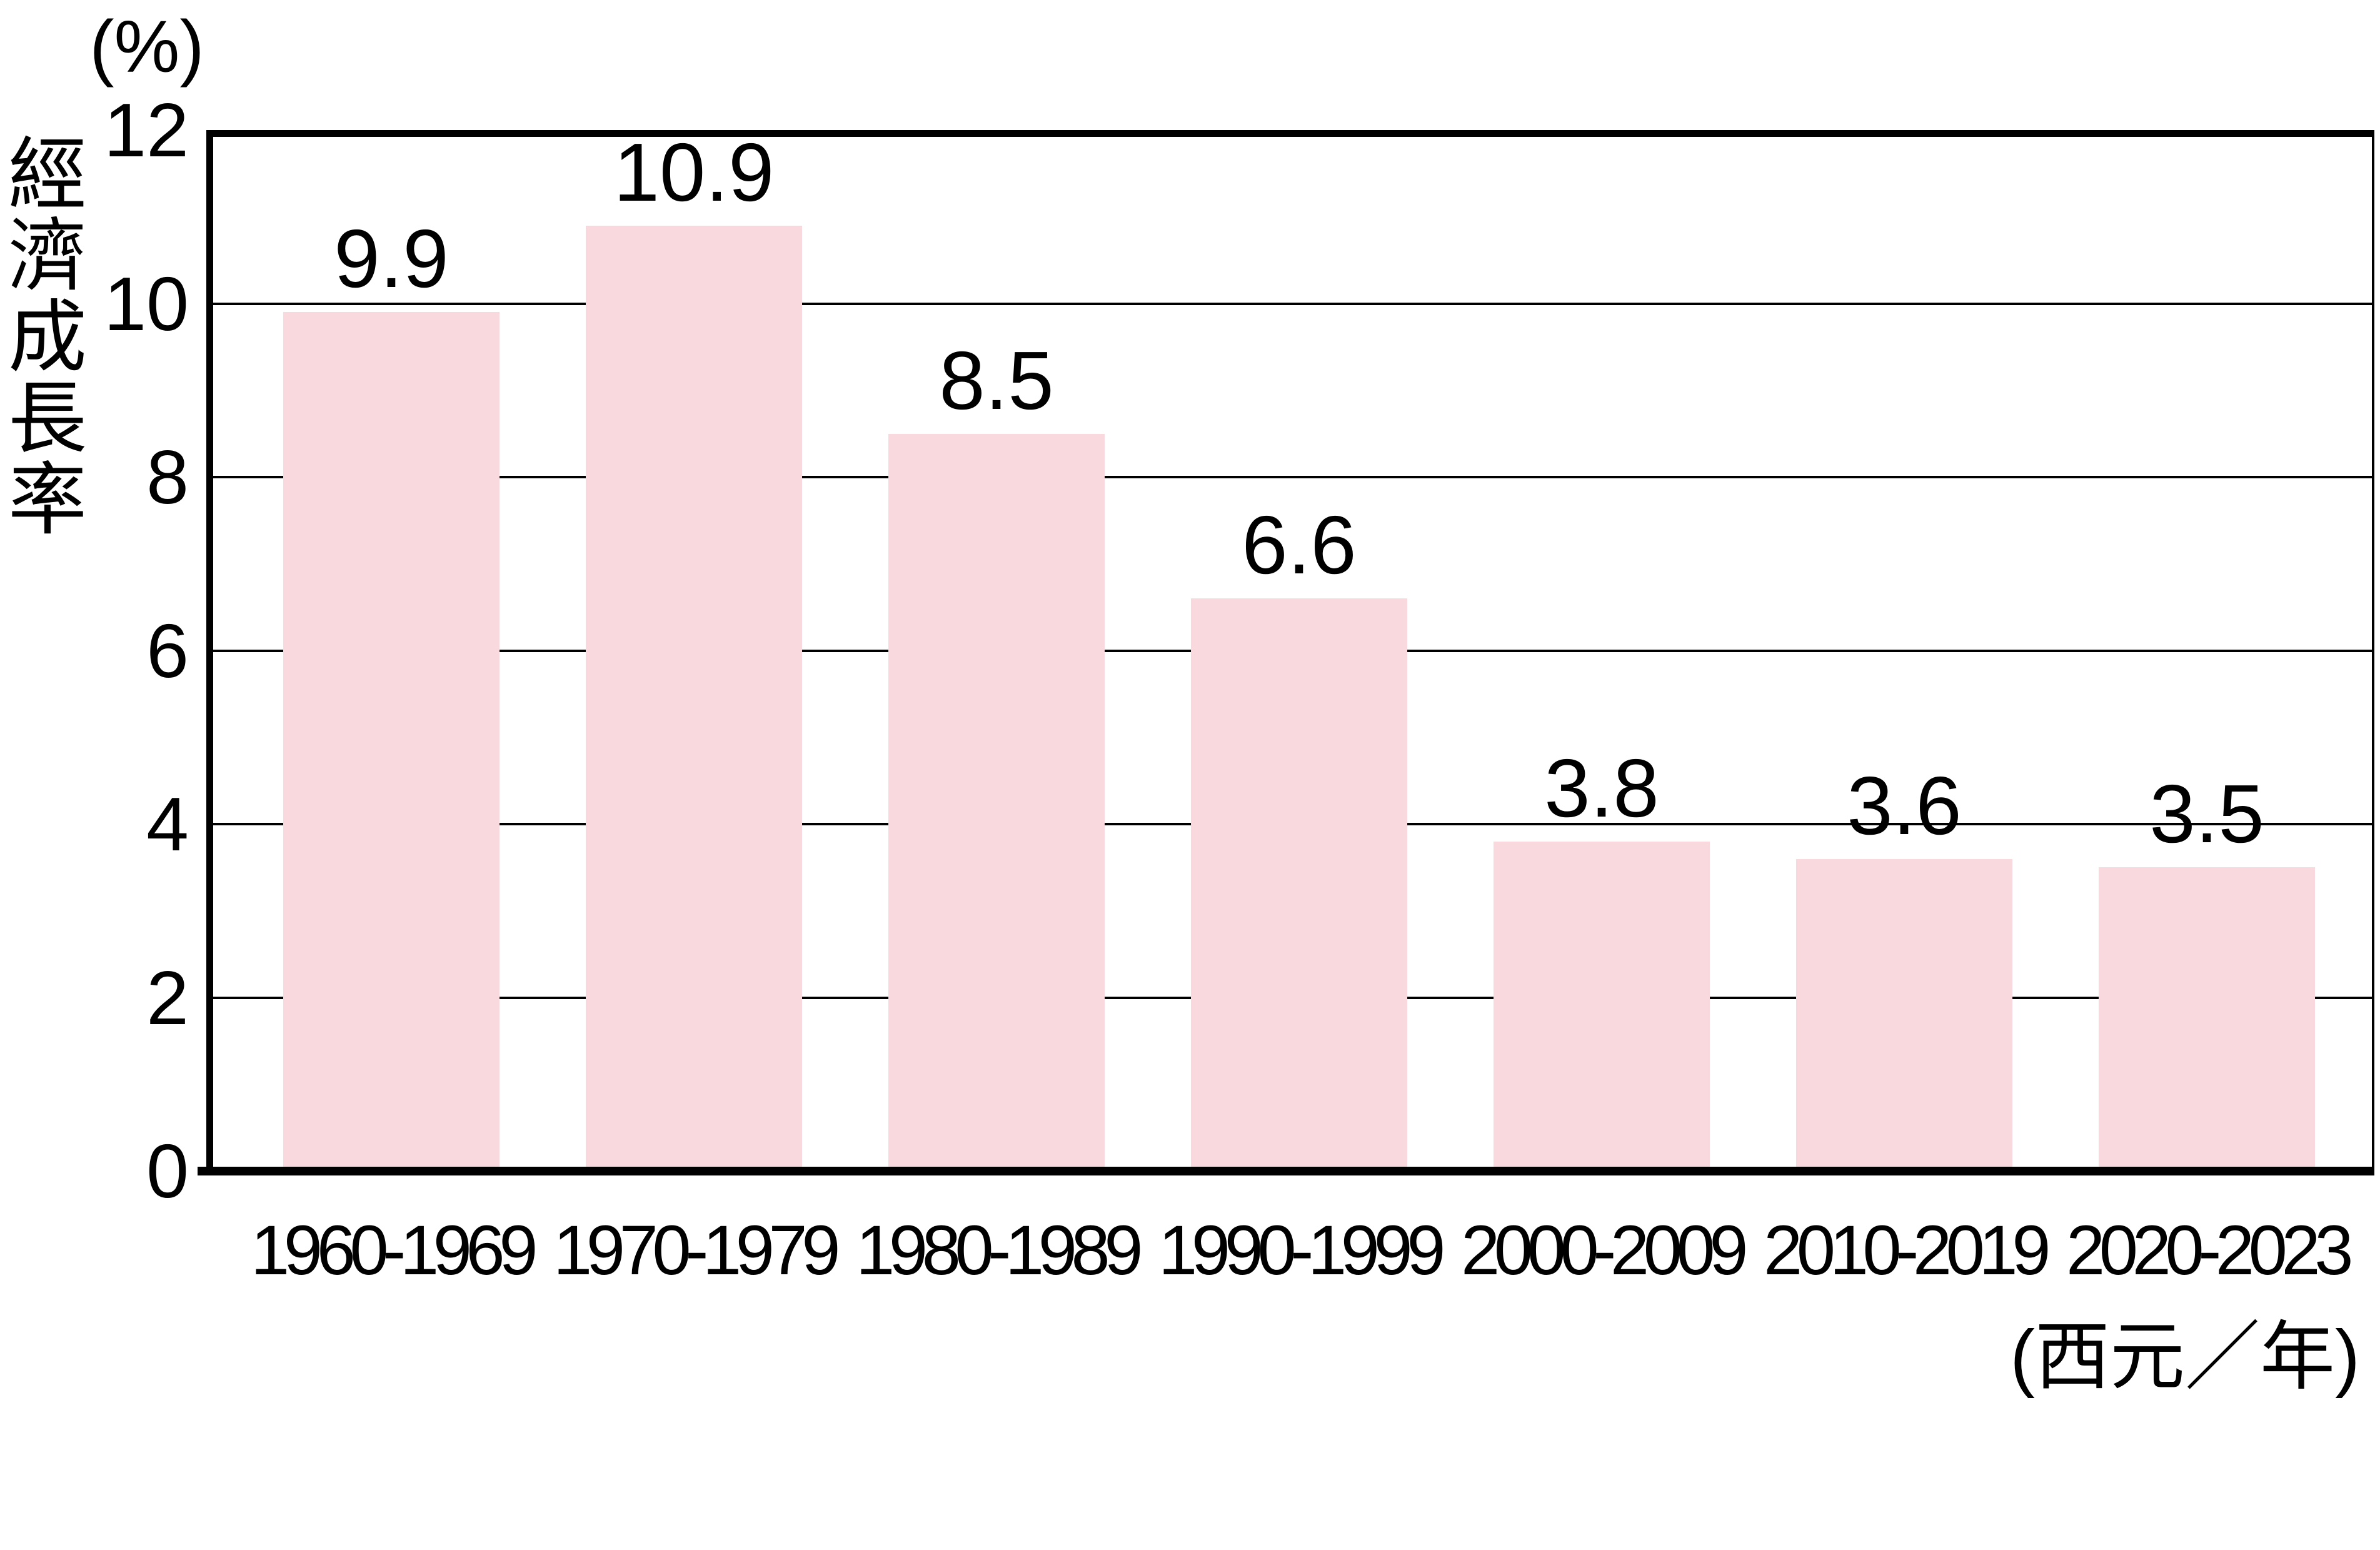 The height and width of the screenshot is (1550, 2380). Describe the element at coordinates (146, 303) in the screenshot. I see `y-tick-label: 10` at that location.